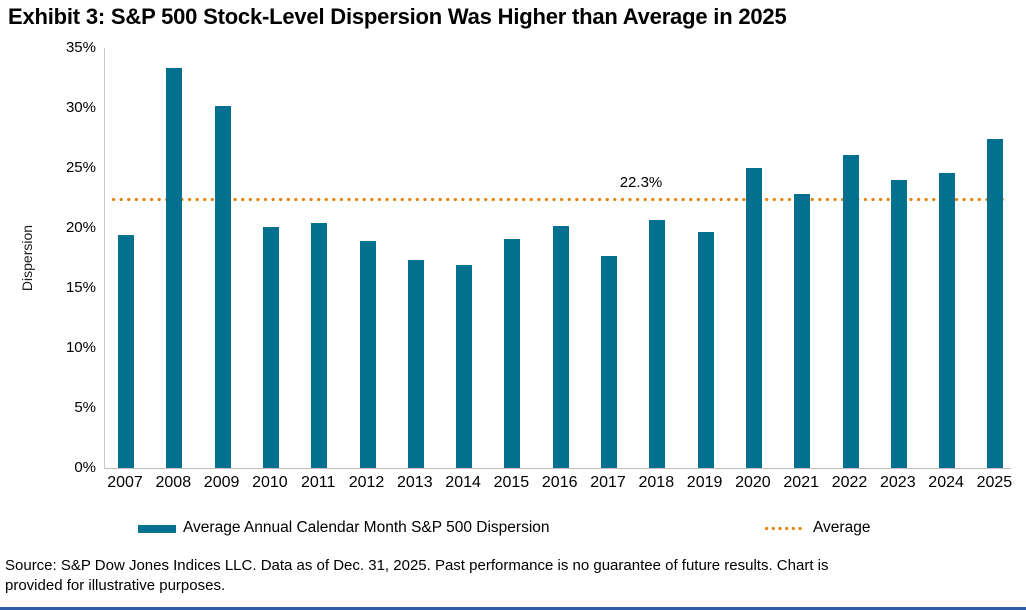  I want to click on y-tick-label: 0%, so click(85, 467).